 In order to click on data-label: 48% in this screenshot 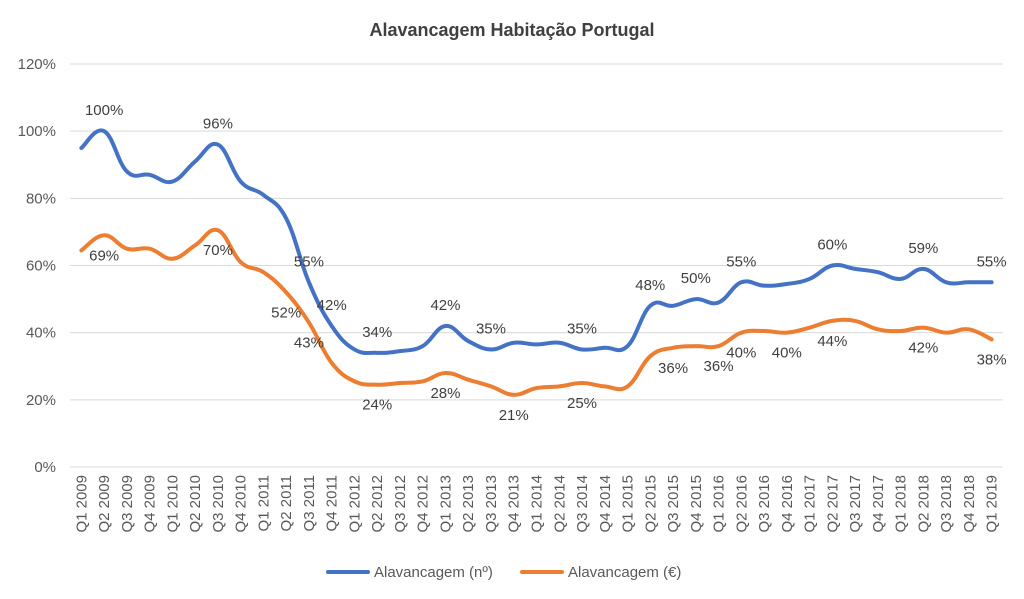, I will do `click(650, 285)`.